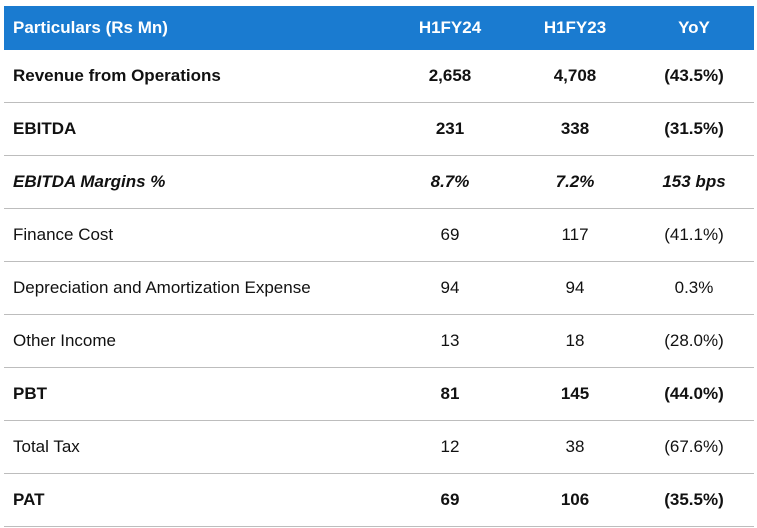 The height and width of the screenshot is (528, 757). Describe the element at coordinates (450, 75) in the screenshot. I see `cell-h1fy24: 2,658` at that location.